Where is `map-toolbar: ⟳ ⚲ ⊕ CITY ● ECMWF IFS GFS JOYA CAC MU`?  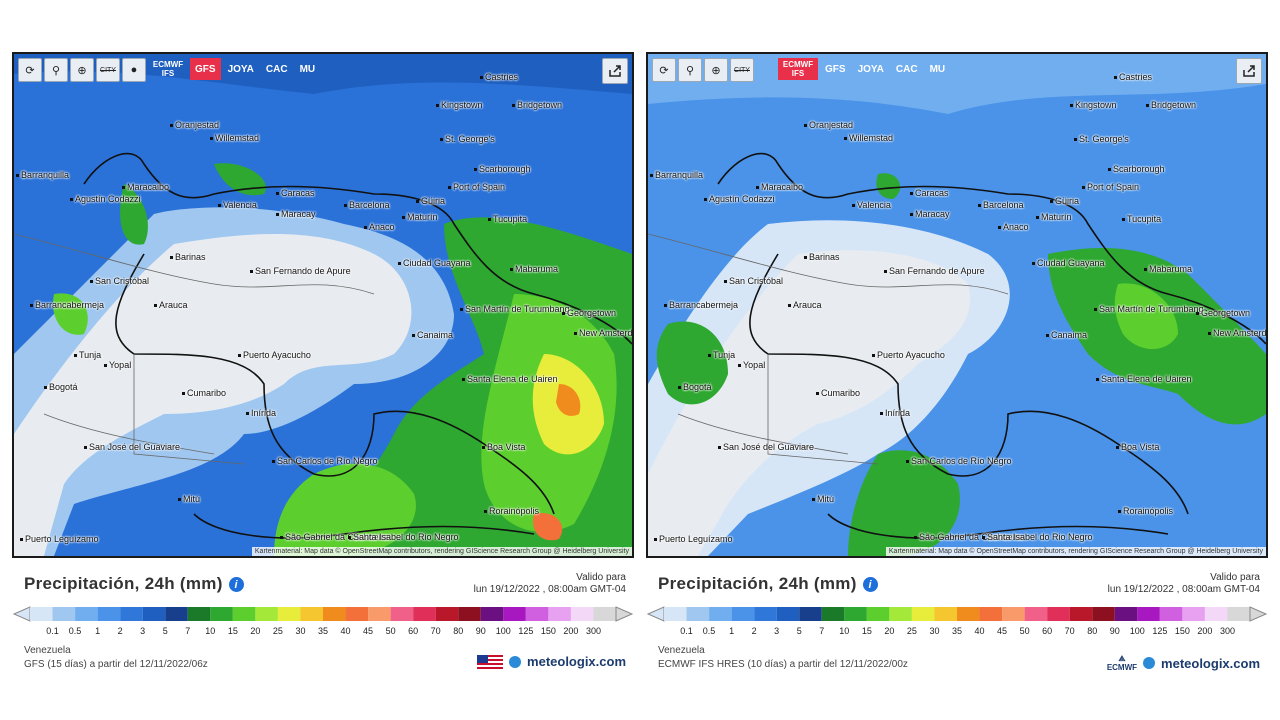
map-toolbar: ⟳ ⚲ ⊕ CITY ● ECMWF IFS GFS JOYA CAC MU is located at coordinates (169, 70).